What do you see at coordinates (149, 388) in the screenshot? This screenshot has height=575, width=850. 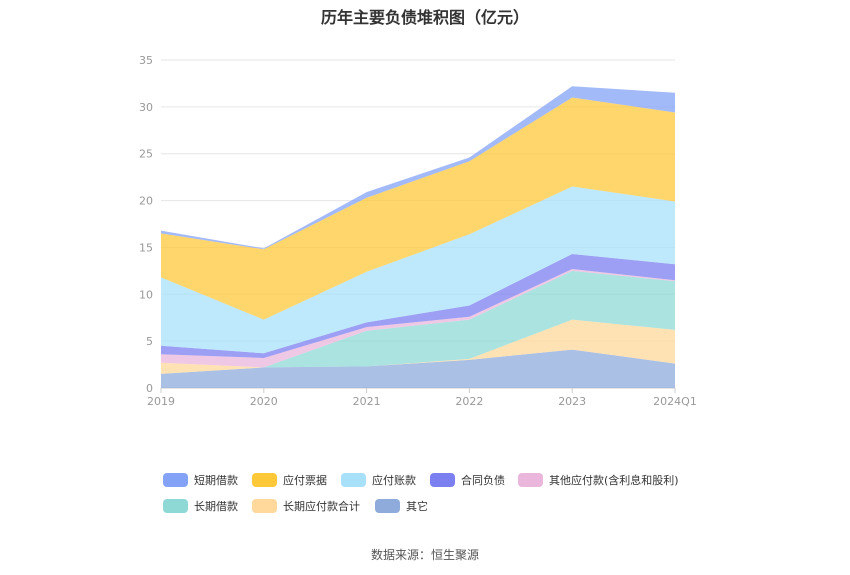 I see `y-tick-label: 0` at bounding box center [149, 388].